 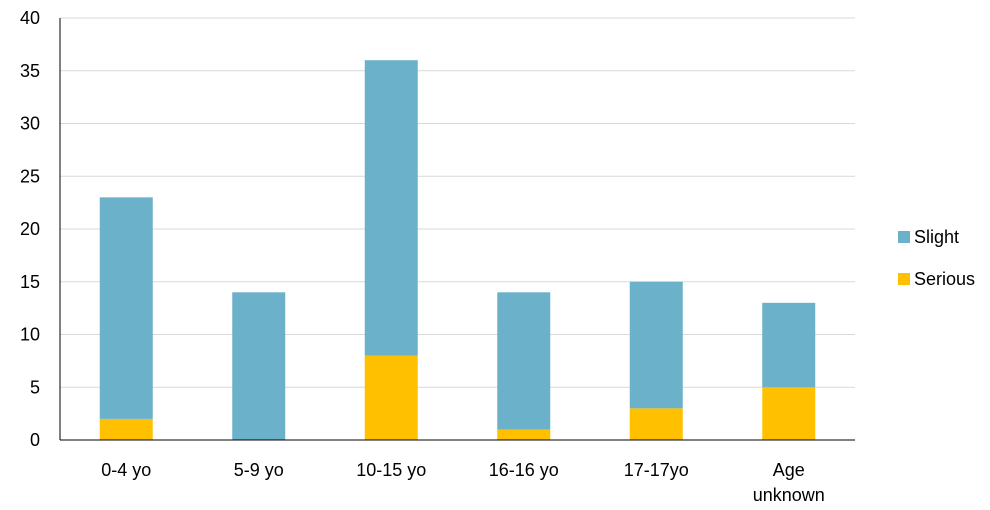 I want to click on x-category-label: unknown, so click(x=789, y=495).